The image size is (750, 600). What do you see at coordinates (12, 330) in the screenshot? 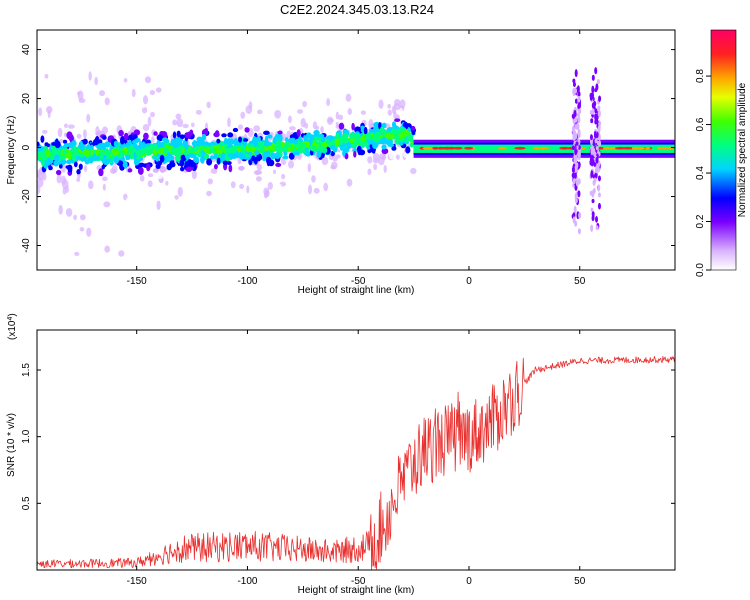
I see `snr-scale-prefix: (x10` at bounding box center [12, 330].